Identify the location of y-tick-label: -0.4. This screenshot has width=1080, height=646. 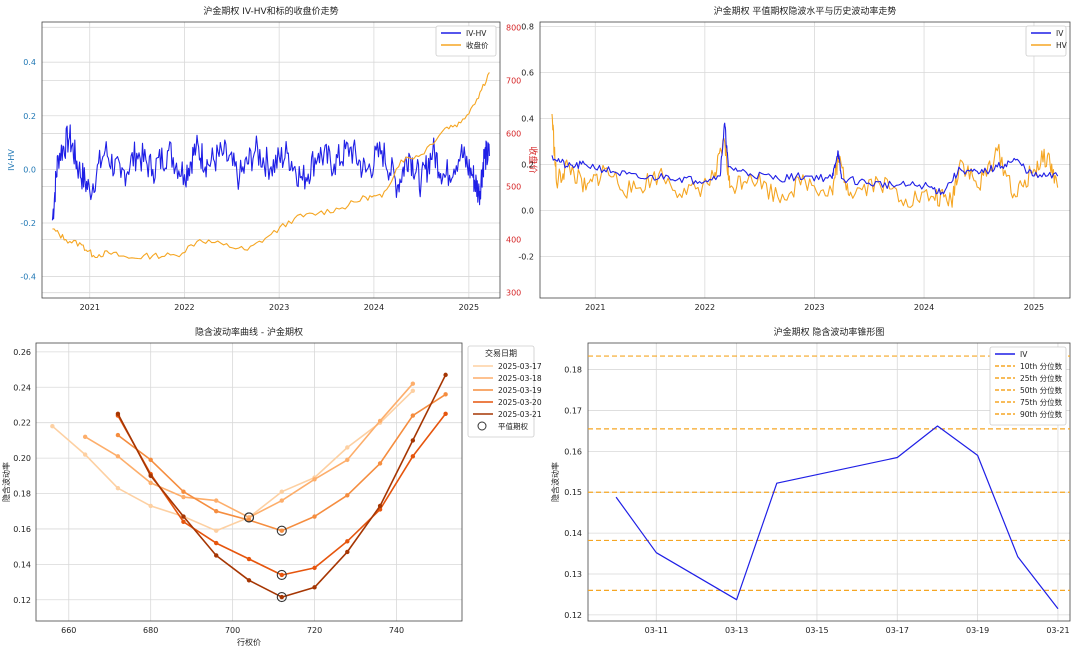
(28, 277).